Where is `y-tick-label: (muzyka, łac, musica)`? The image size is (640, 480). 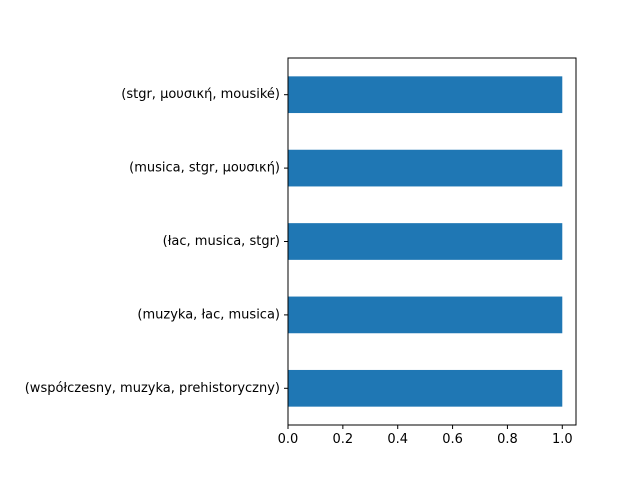
y-tick-label: (muzyka, łac, musica) is located at coordinates (208, 314).